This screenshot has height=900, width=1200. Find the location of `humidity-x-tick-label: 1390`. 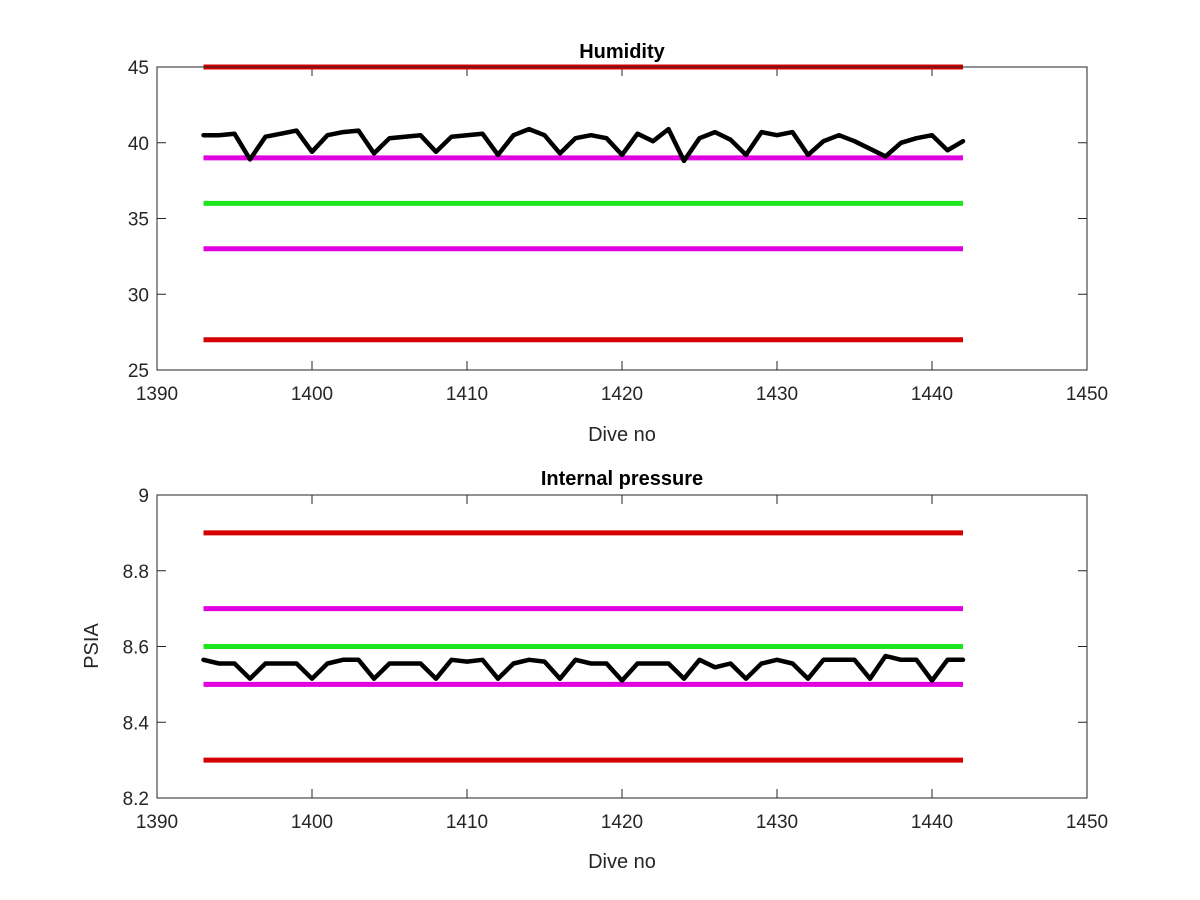

humidity-x-tick-label: 1390 is located at coordinates (157, 394).